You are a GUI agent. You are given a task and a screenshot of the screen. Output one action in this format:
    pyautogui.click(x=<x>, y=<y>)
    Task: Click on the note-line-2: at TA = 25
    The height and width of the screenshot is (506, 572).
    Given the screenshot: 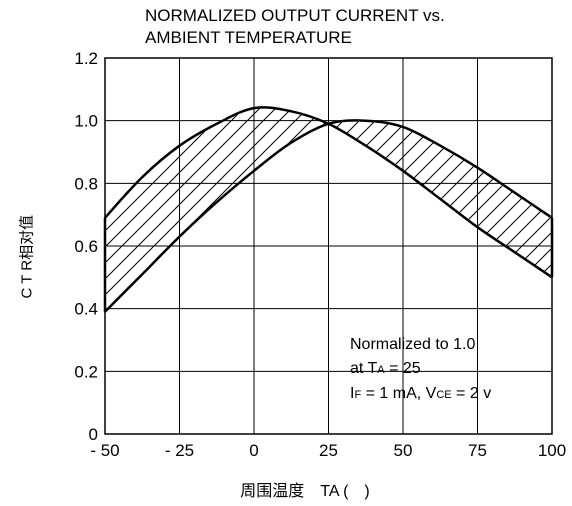 What is the action you would take?
    pyautogui.click(x=385, y=368)
    